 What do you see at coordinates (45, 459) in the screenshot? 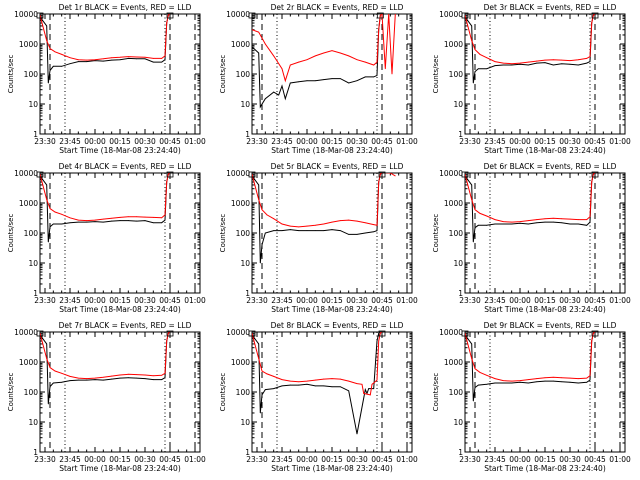
I see `x-tick-label: 23:30` at bounding box center [45, 459].